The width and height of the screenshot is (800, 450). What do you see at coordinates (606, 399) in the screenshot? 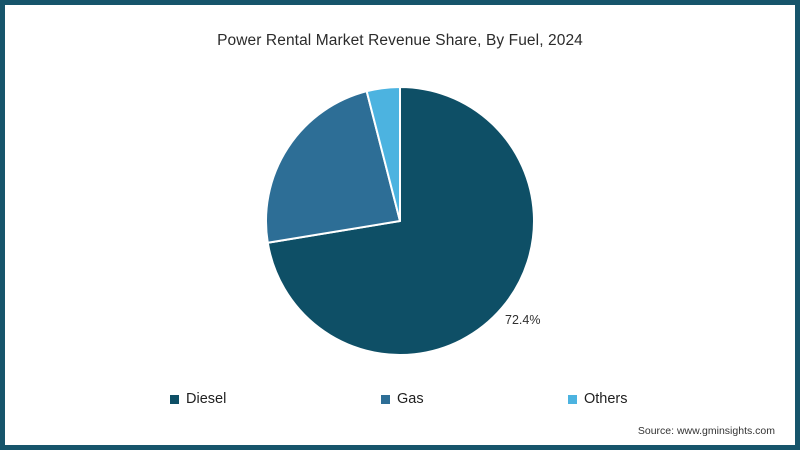
I see `legend-label-others: Others` at bounding box center [606, 399].